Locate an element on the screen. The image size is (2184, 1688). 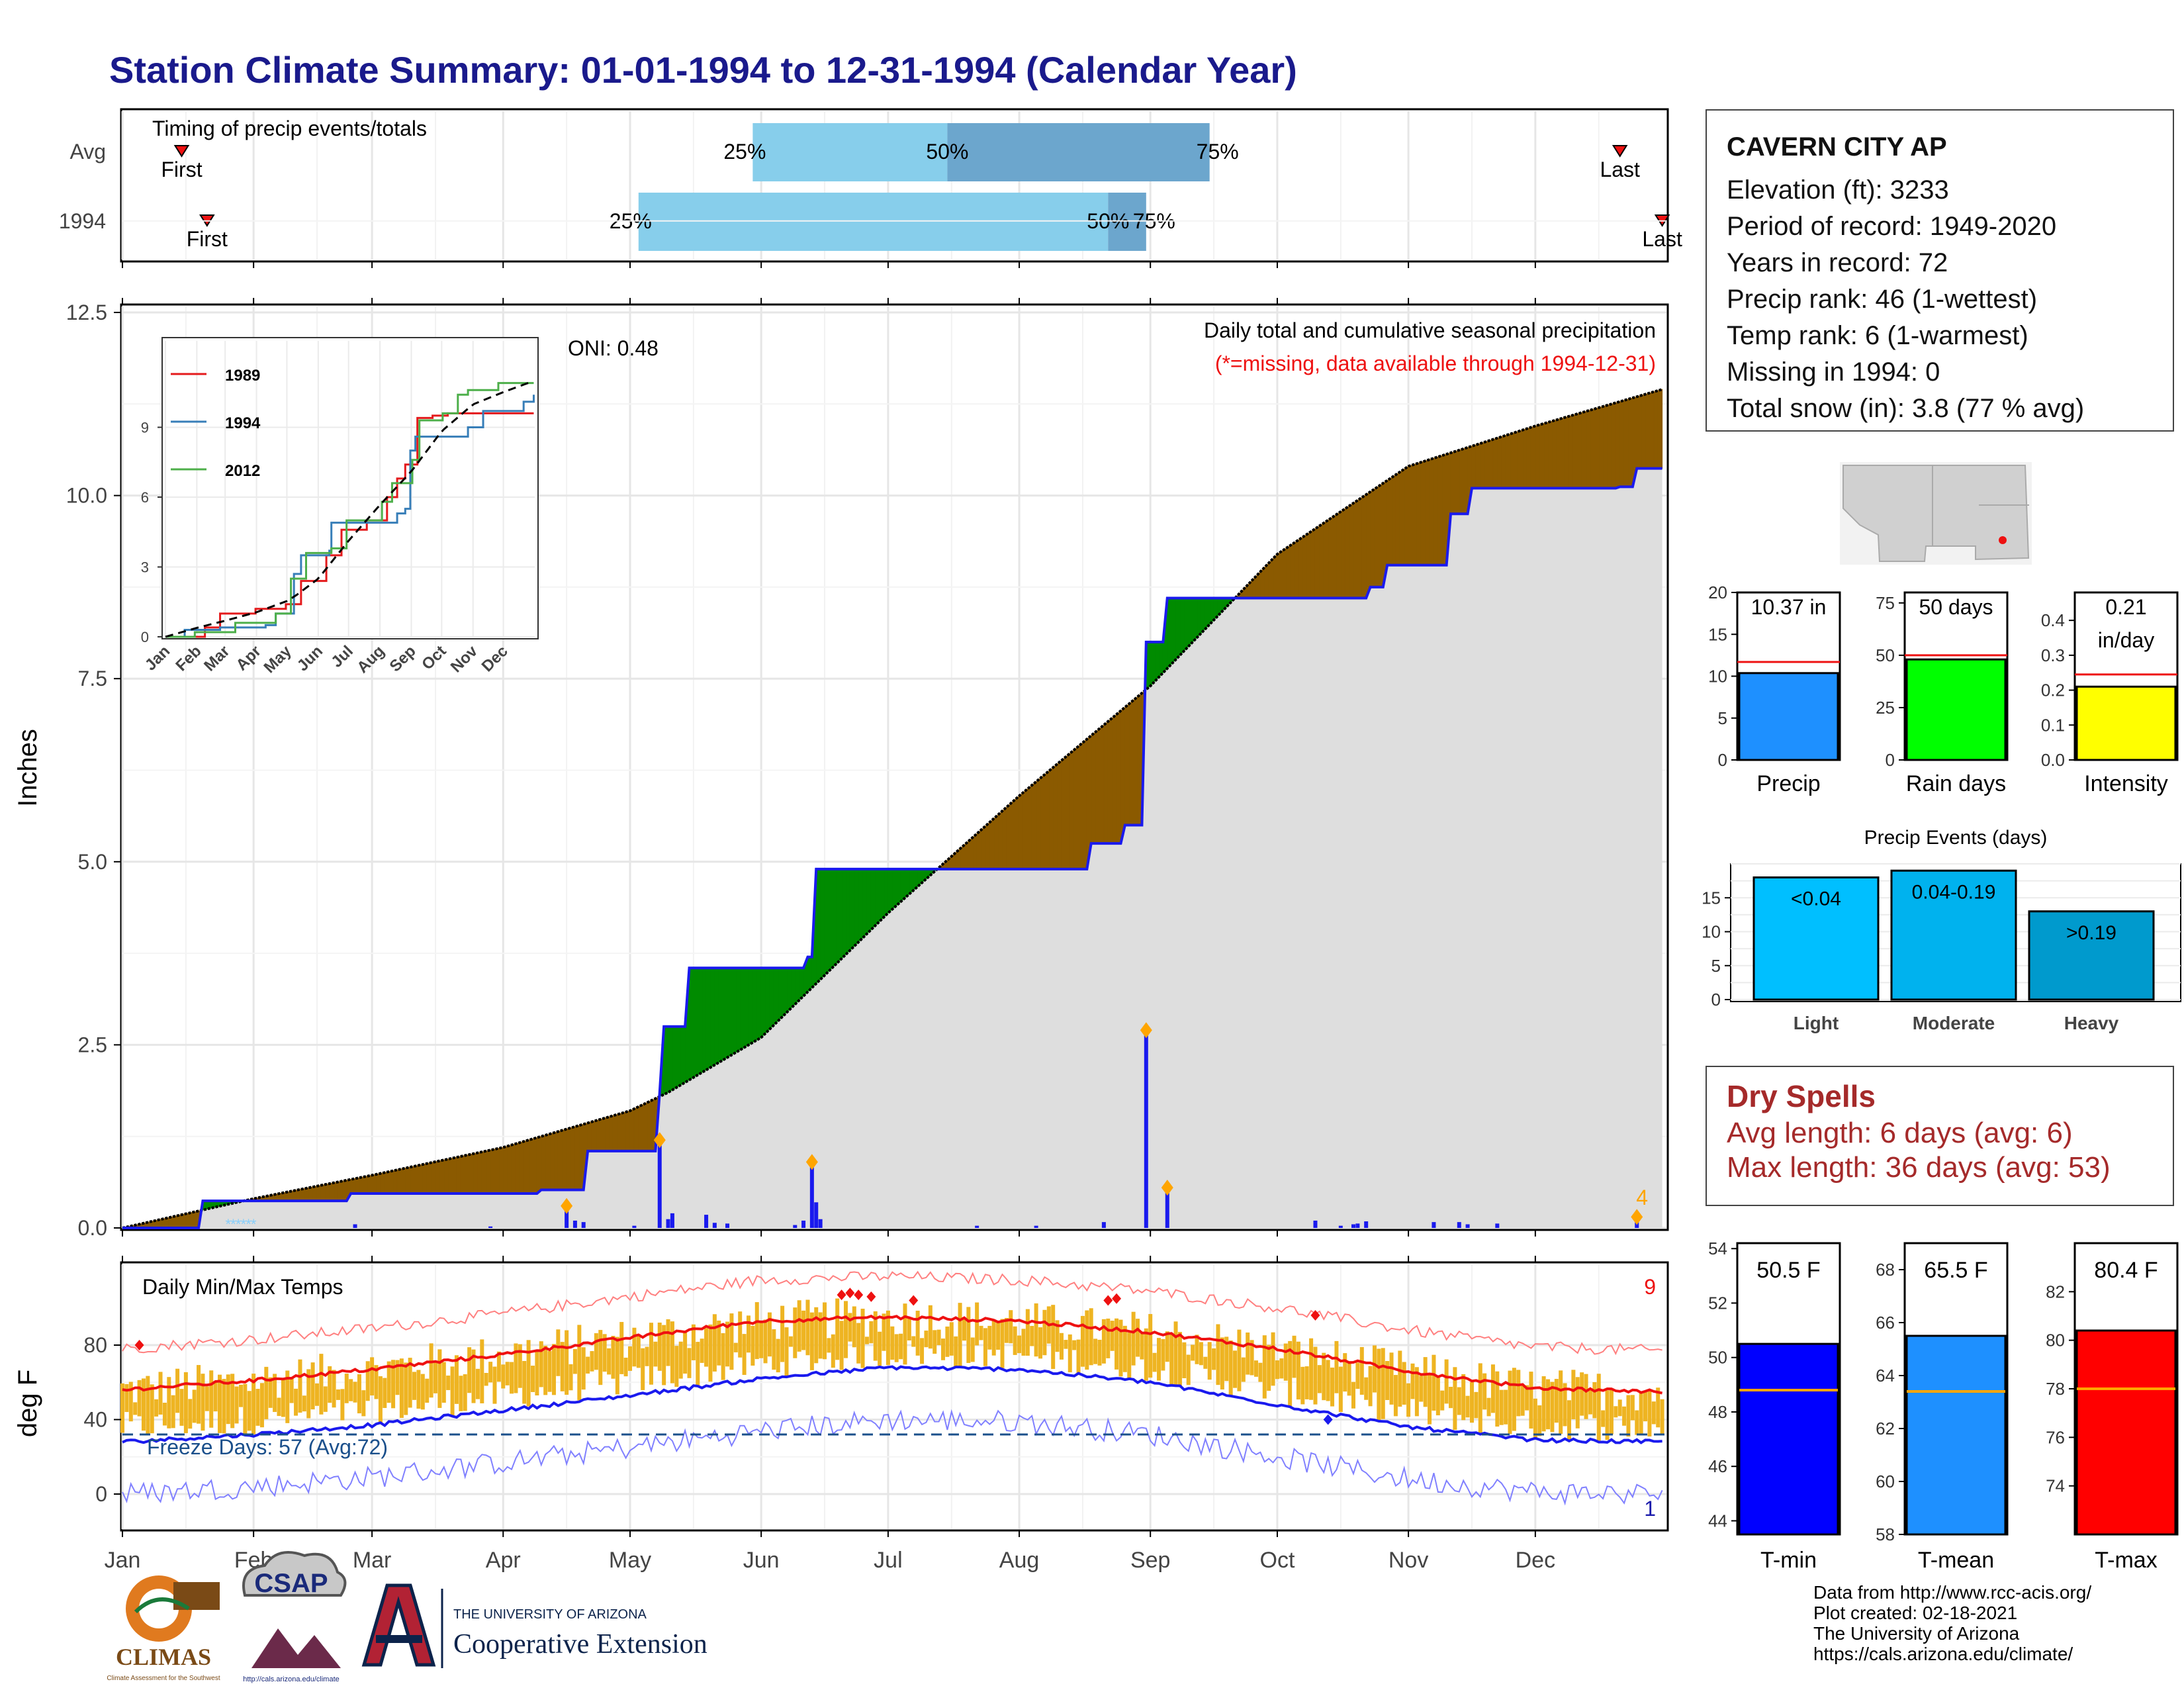
station-period: Period of record: 1949-2020 is located at coordinates (1892, 226).